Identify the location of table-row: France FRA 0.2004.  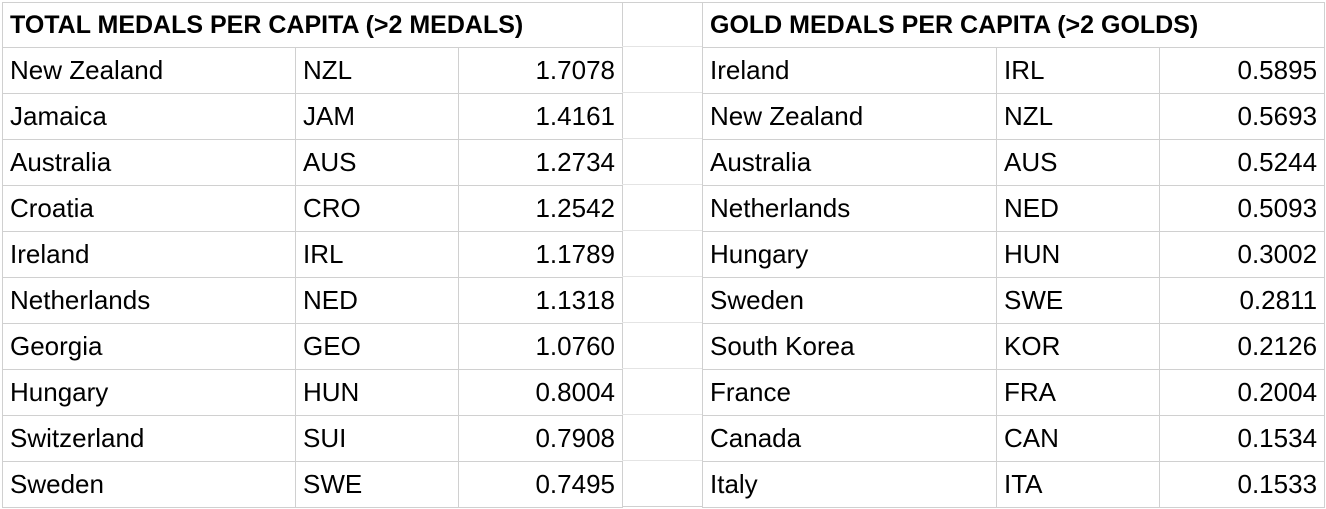
(1014, 392).